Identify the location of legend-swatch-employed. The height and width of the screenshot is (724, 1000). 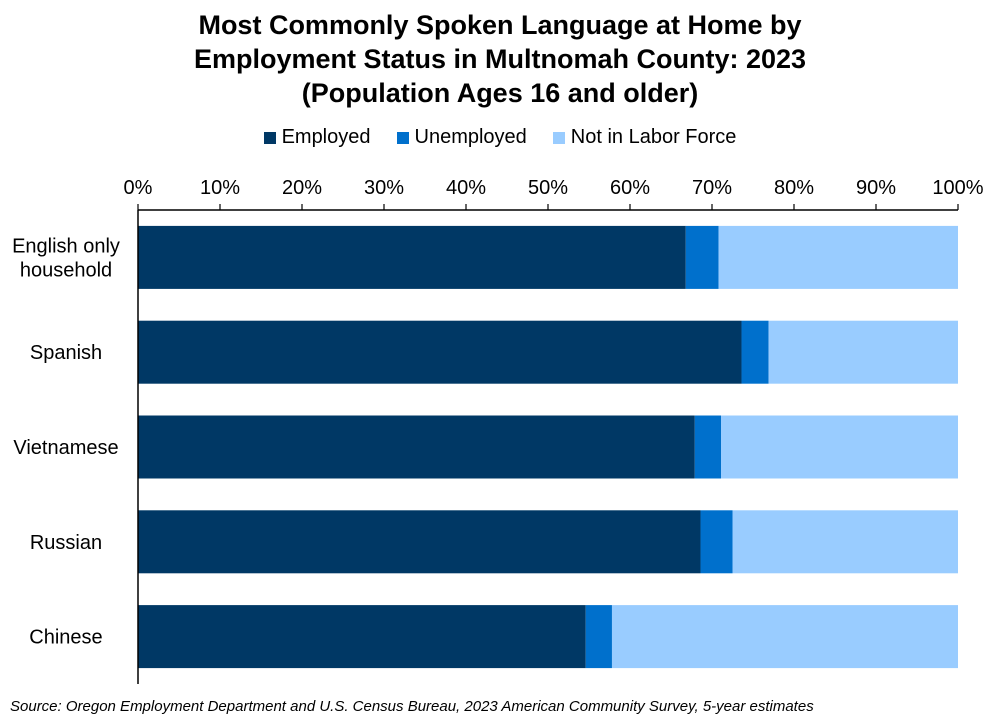
(269, 137).